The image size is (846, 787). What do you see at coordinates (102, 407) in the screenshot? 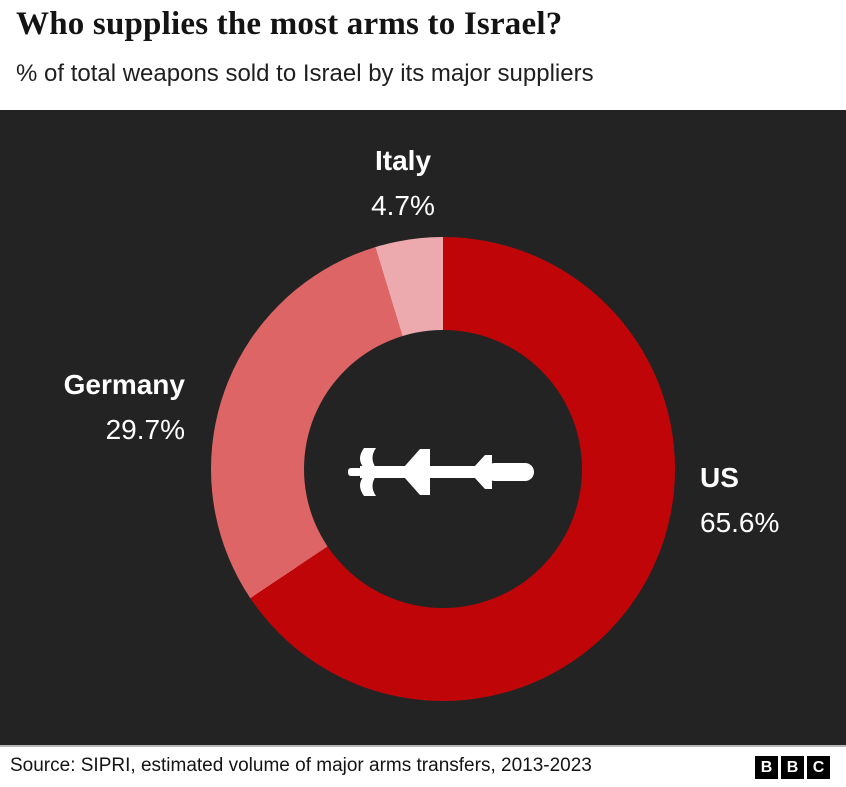
I see `slice-label-germany: Germany 29.7%` at bounding box center [102, 407].